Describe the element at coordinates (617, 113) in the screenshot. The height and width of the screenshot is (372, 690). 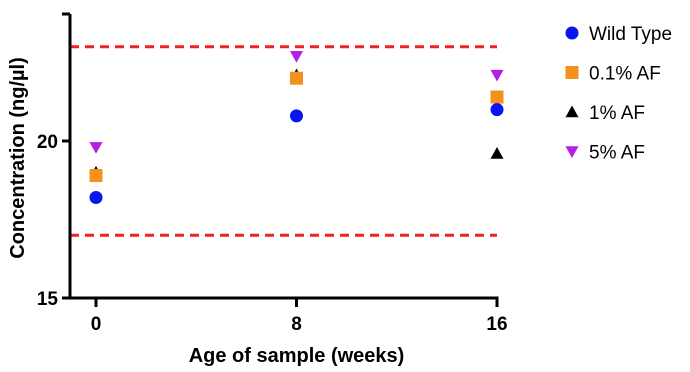
I see `legend-label: 1% AF` at that location.